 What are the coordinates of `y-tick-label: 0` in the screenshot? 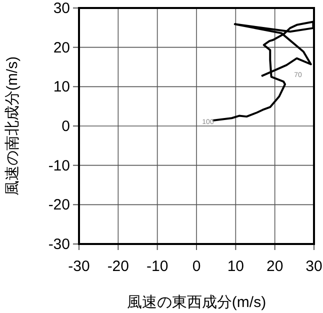 It's located at (66, 126).